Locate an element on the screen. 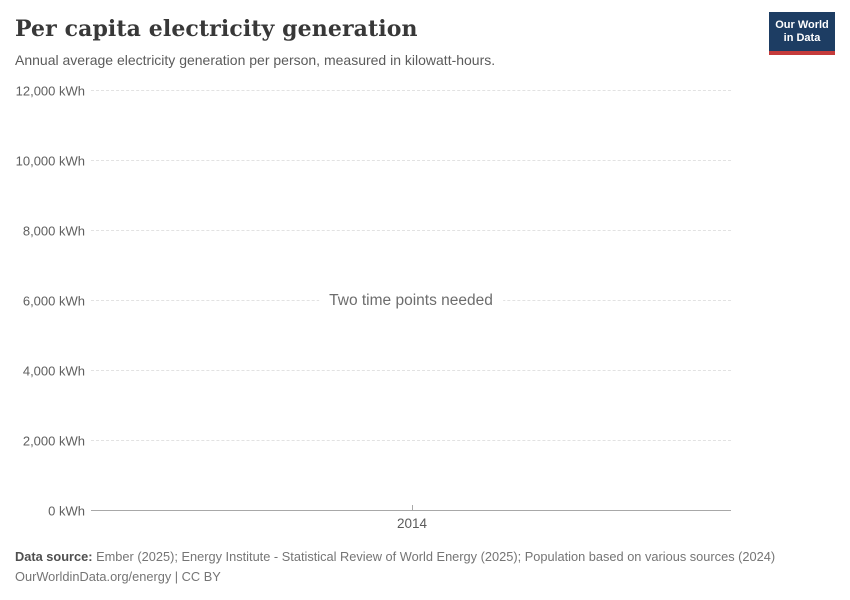  y-axis-tick-label: 12,000 kWh is located at coordinates (50, 91).